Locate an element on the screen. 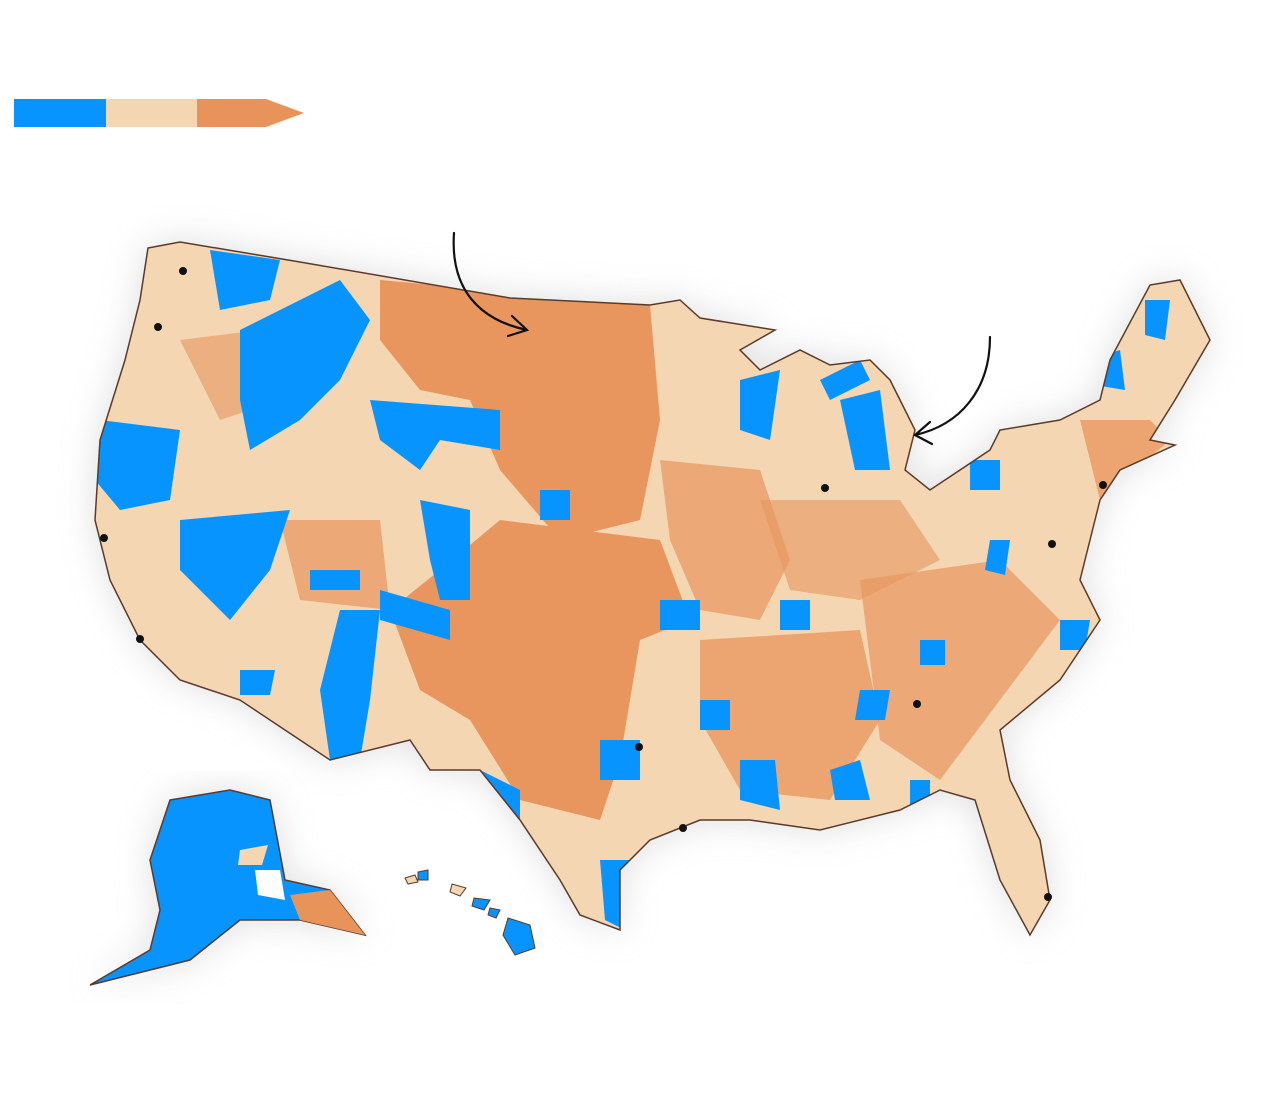 This screenshot has height=1096, width=1280. alaska is located at coordinates (228, 887).